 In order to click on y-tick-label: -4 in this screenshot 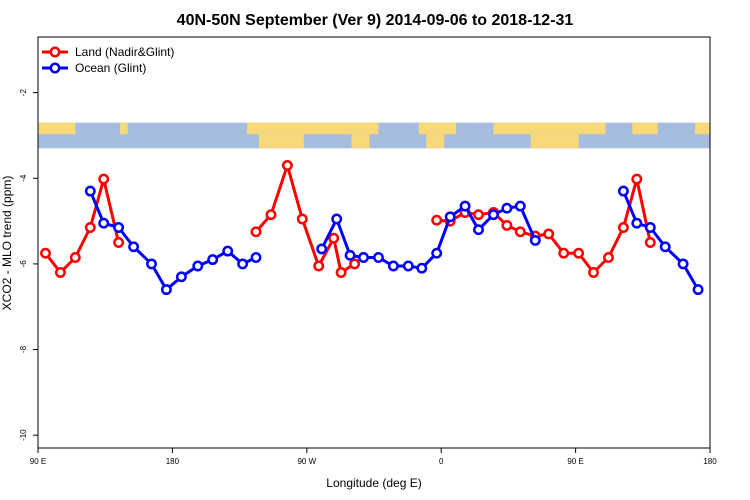, I will do `click(23, 178)`.